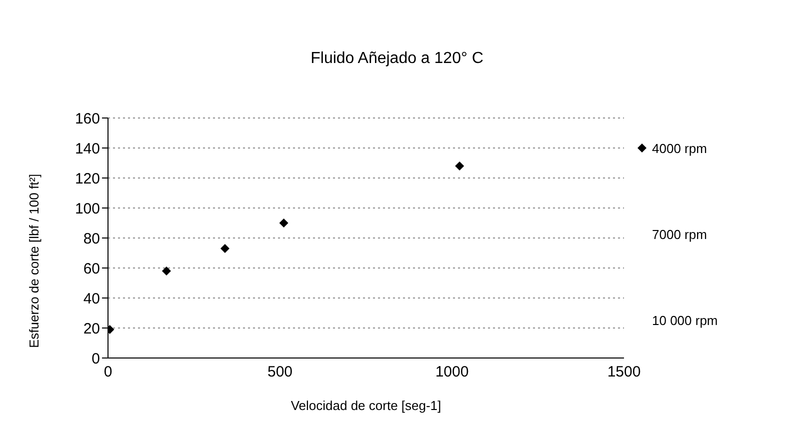 The height and width of the screenshot is (439, 794). What do you see at coordinates (91, 329) in the screenshot?
I see `y-tick-label: 20` at bounding box center [91, 329].